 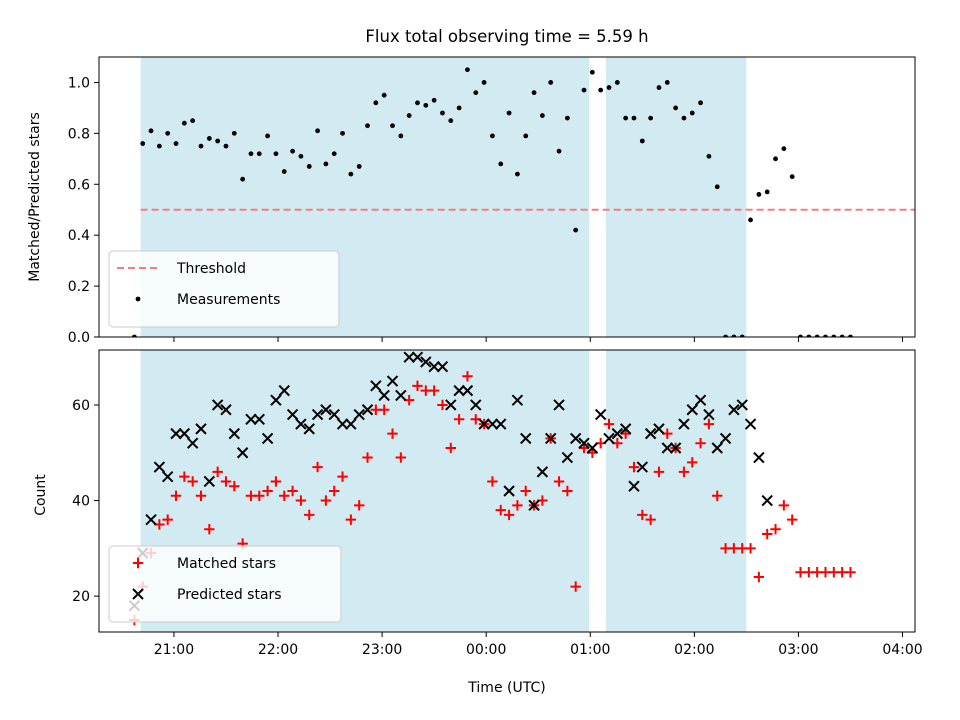 What do you see at coordinates (486, 650) in the screenshot?
I see `x-tick-label: 00:00` at bounding box center [486, 650].